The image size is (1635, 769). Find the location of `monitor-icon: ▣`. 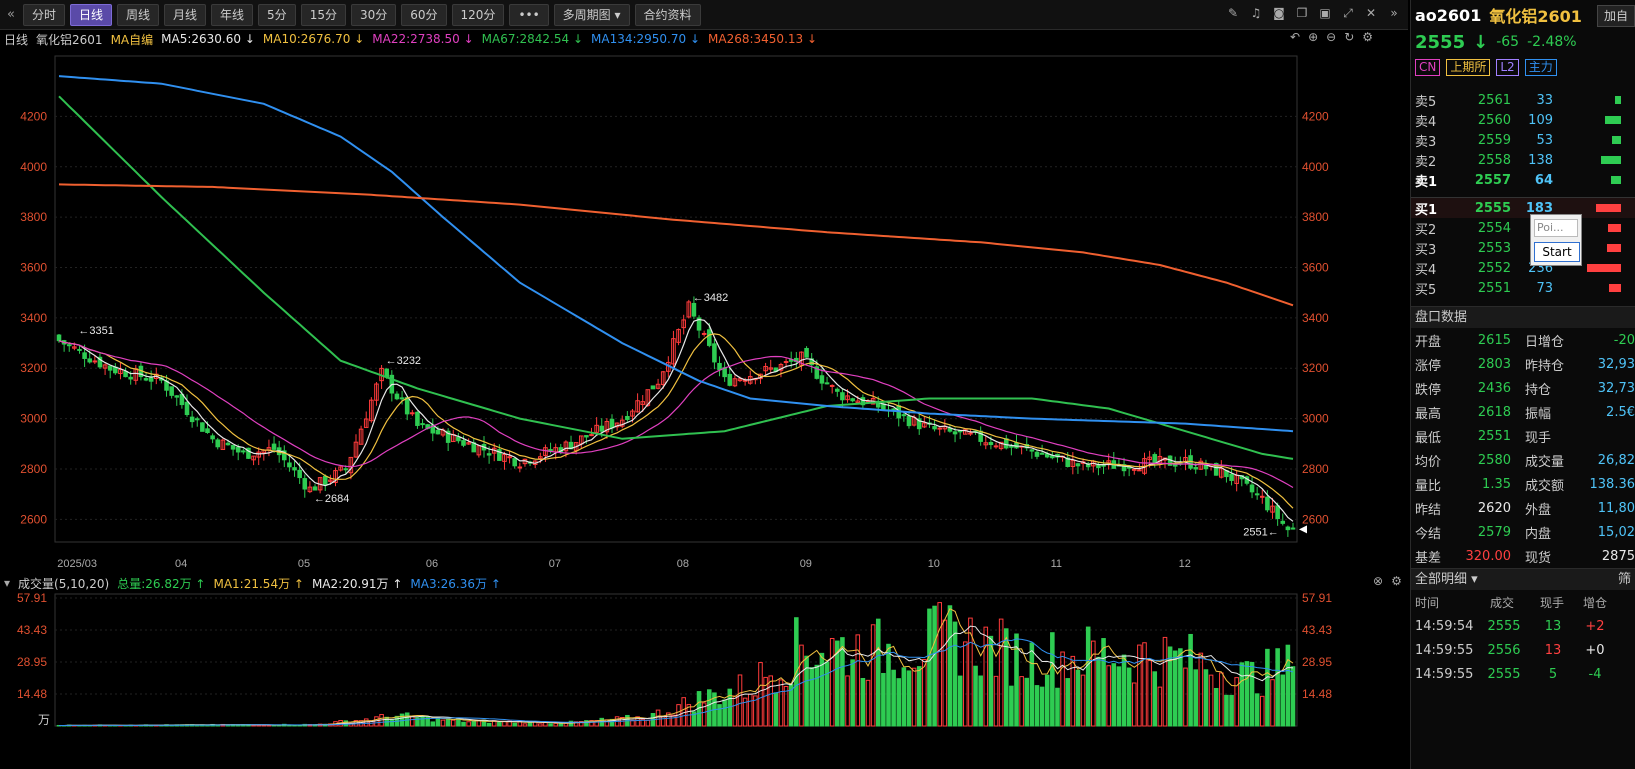

monitor-icon: ▣ is located at coordinates (1325, 13).